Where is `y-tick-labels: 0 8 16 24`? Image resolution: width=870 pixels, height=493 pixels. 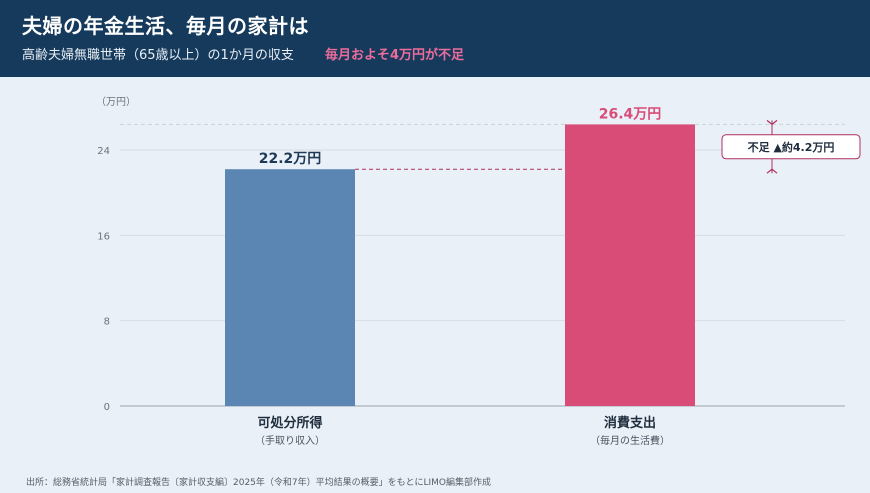 y-tick-labels: 0 8 16 24 is located at coordinates (103, 279).